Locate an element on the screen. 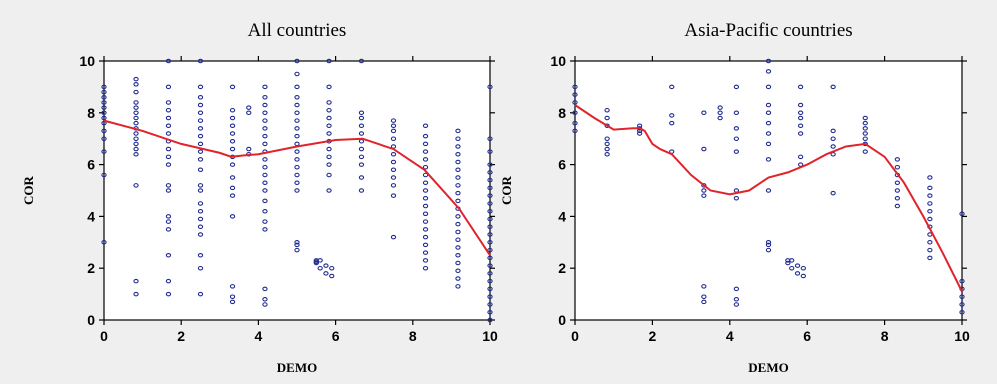  y-tick-label: 2 is located at coordinates (91, 268).